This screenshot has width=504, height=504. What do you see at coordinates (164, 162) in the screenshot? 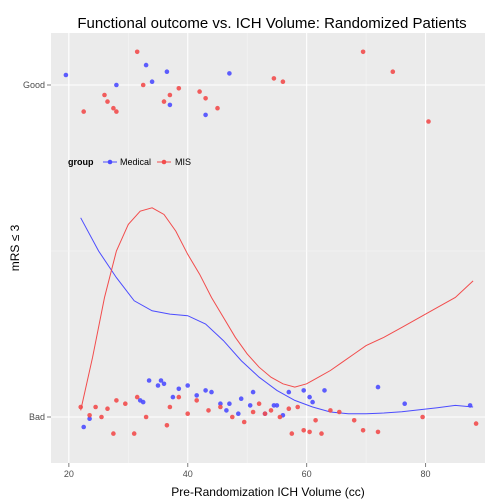
I see `legend-key-point-mis` at bounding box center [164, 162].